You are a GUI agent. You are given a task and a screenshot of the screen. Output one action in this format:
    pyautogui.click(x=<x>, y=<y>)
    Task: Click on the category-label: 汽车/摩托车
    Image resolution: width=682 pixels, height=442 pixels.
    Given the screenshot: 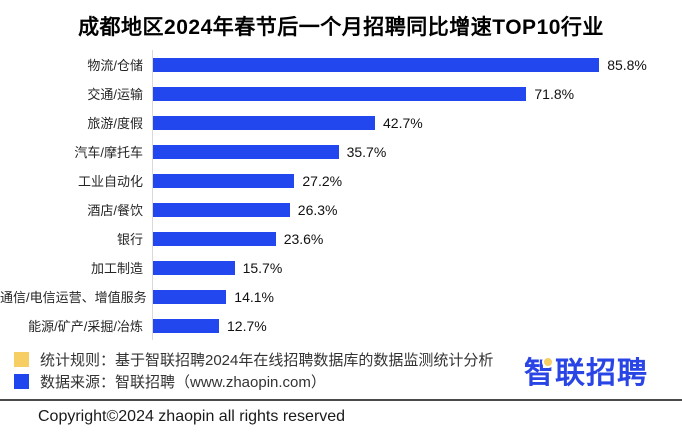 What is the action you would take?
    pyautogui.click(x=108, y=152)
    